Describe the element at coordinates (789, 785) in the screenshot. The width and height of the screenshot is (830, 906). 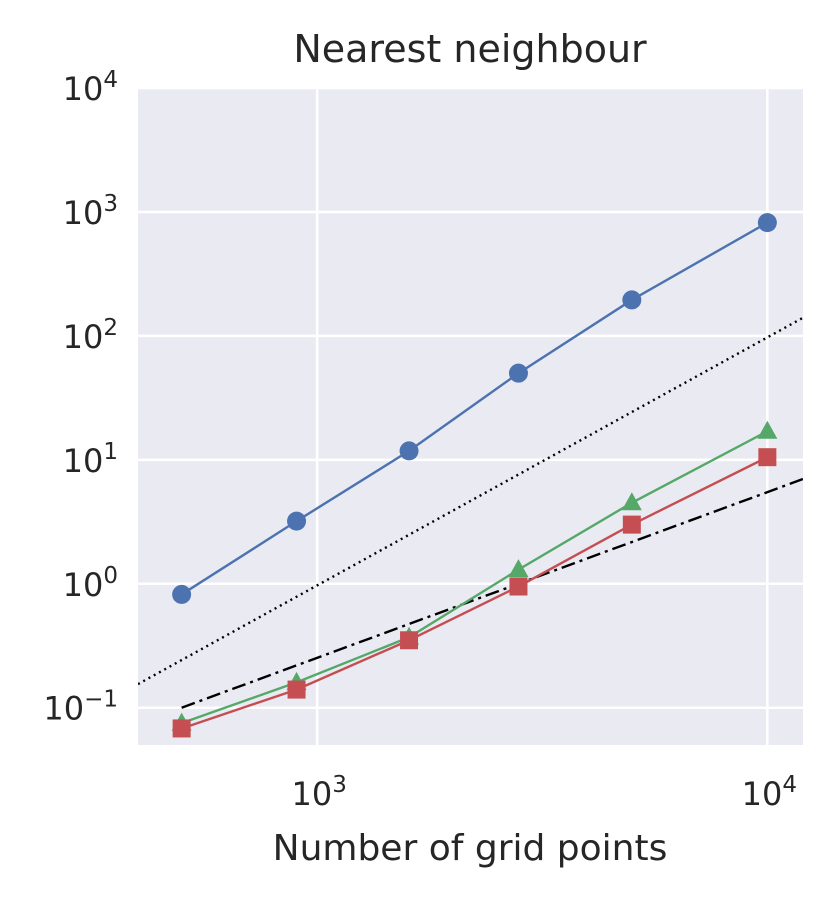
I see `x-tick-label-exponent: 4` at that location.